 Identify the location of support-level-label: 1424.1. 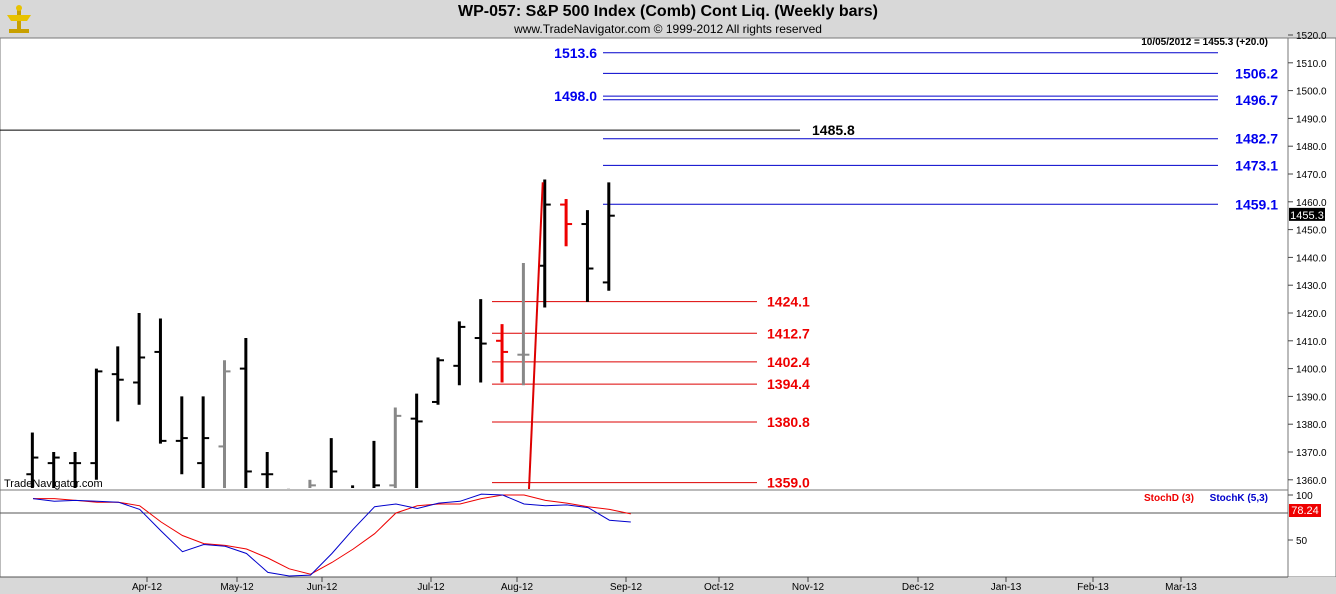
(788, 302).